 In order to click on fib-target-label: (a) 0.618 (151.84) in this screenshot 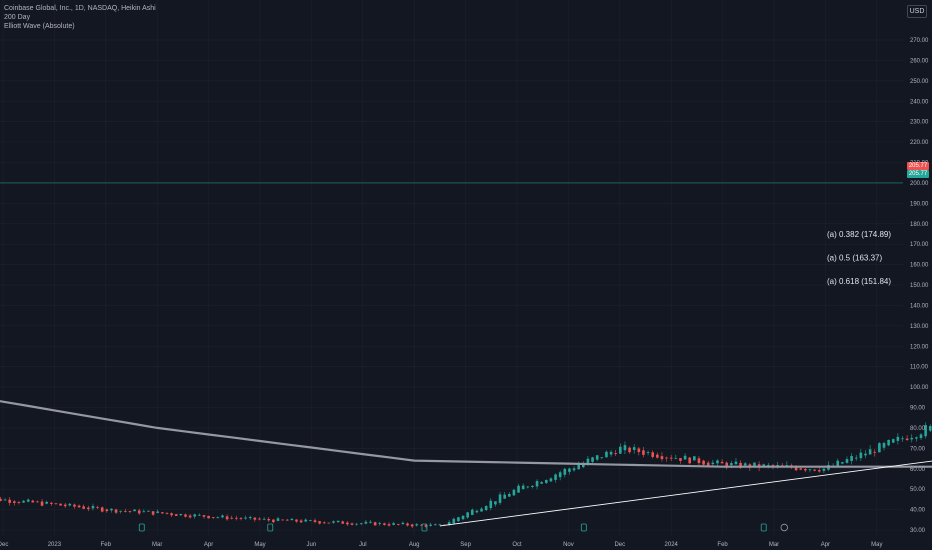, I will do `click(859, 281)`.